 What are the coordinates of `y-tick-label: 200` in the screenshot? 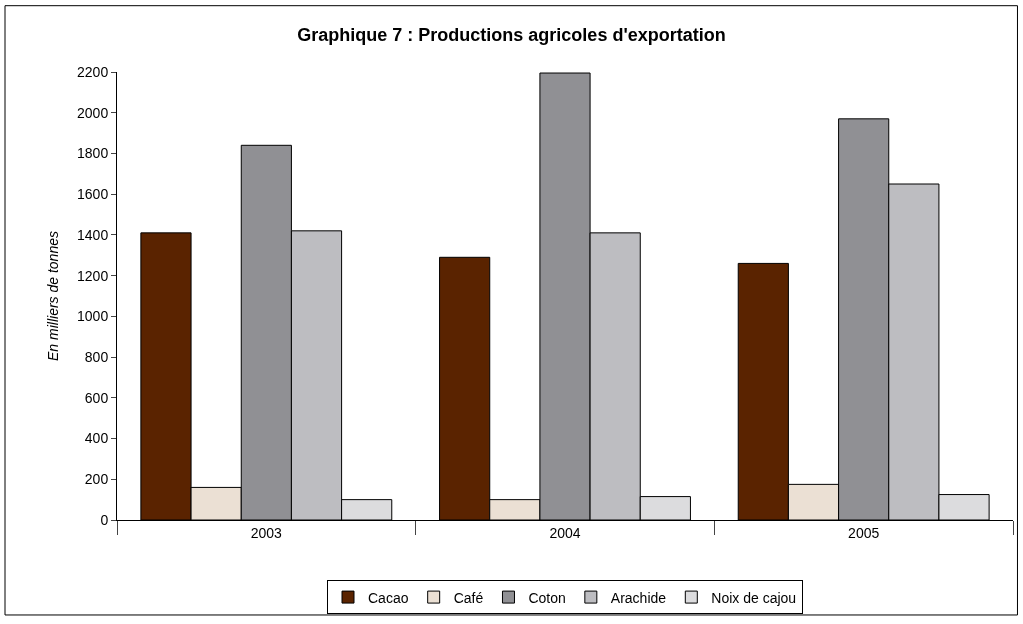 It's located at (96, 479).